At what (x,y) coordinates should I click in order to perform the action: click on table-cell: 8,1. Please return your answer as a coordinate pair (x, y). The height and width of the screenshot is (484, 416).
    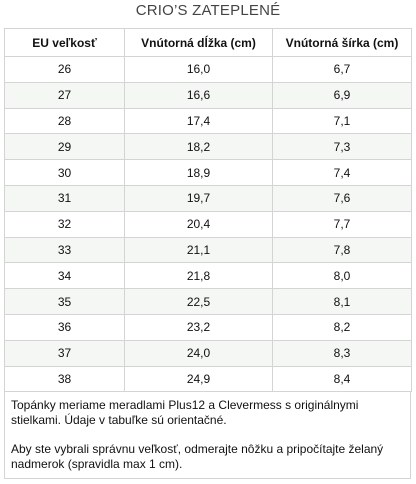
    Looking at the image, I should click on (342, 301).